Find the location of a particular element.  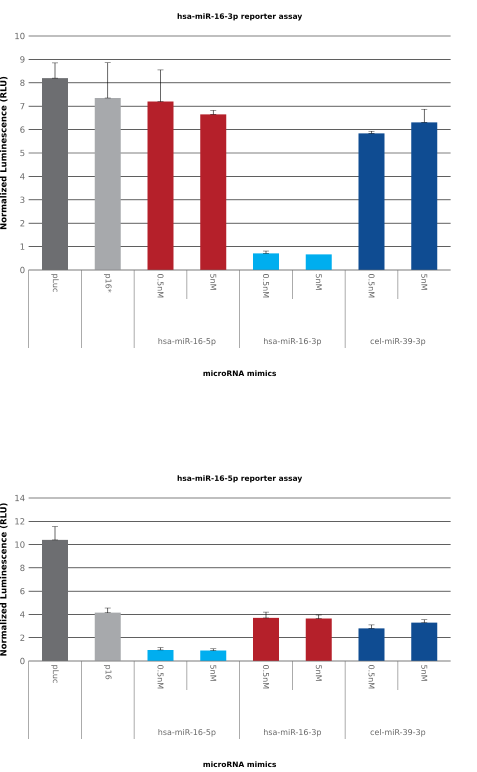

y-tick-label: 5 is located at coordinates (22, 153).